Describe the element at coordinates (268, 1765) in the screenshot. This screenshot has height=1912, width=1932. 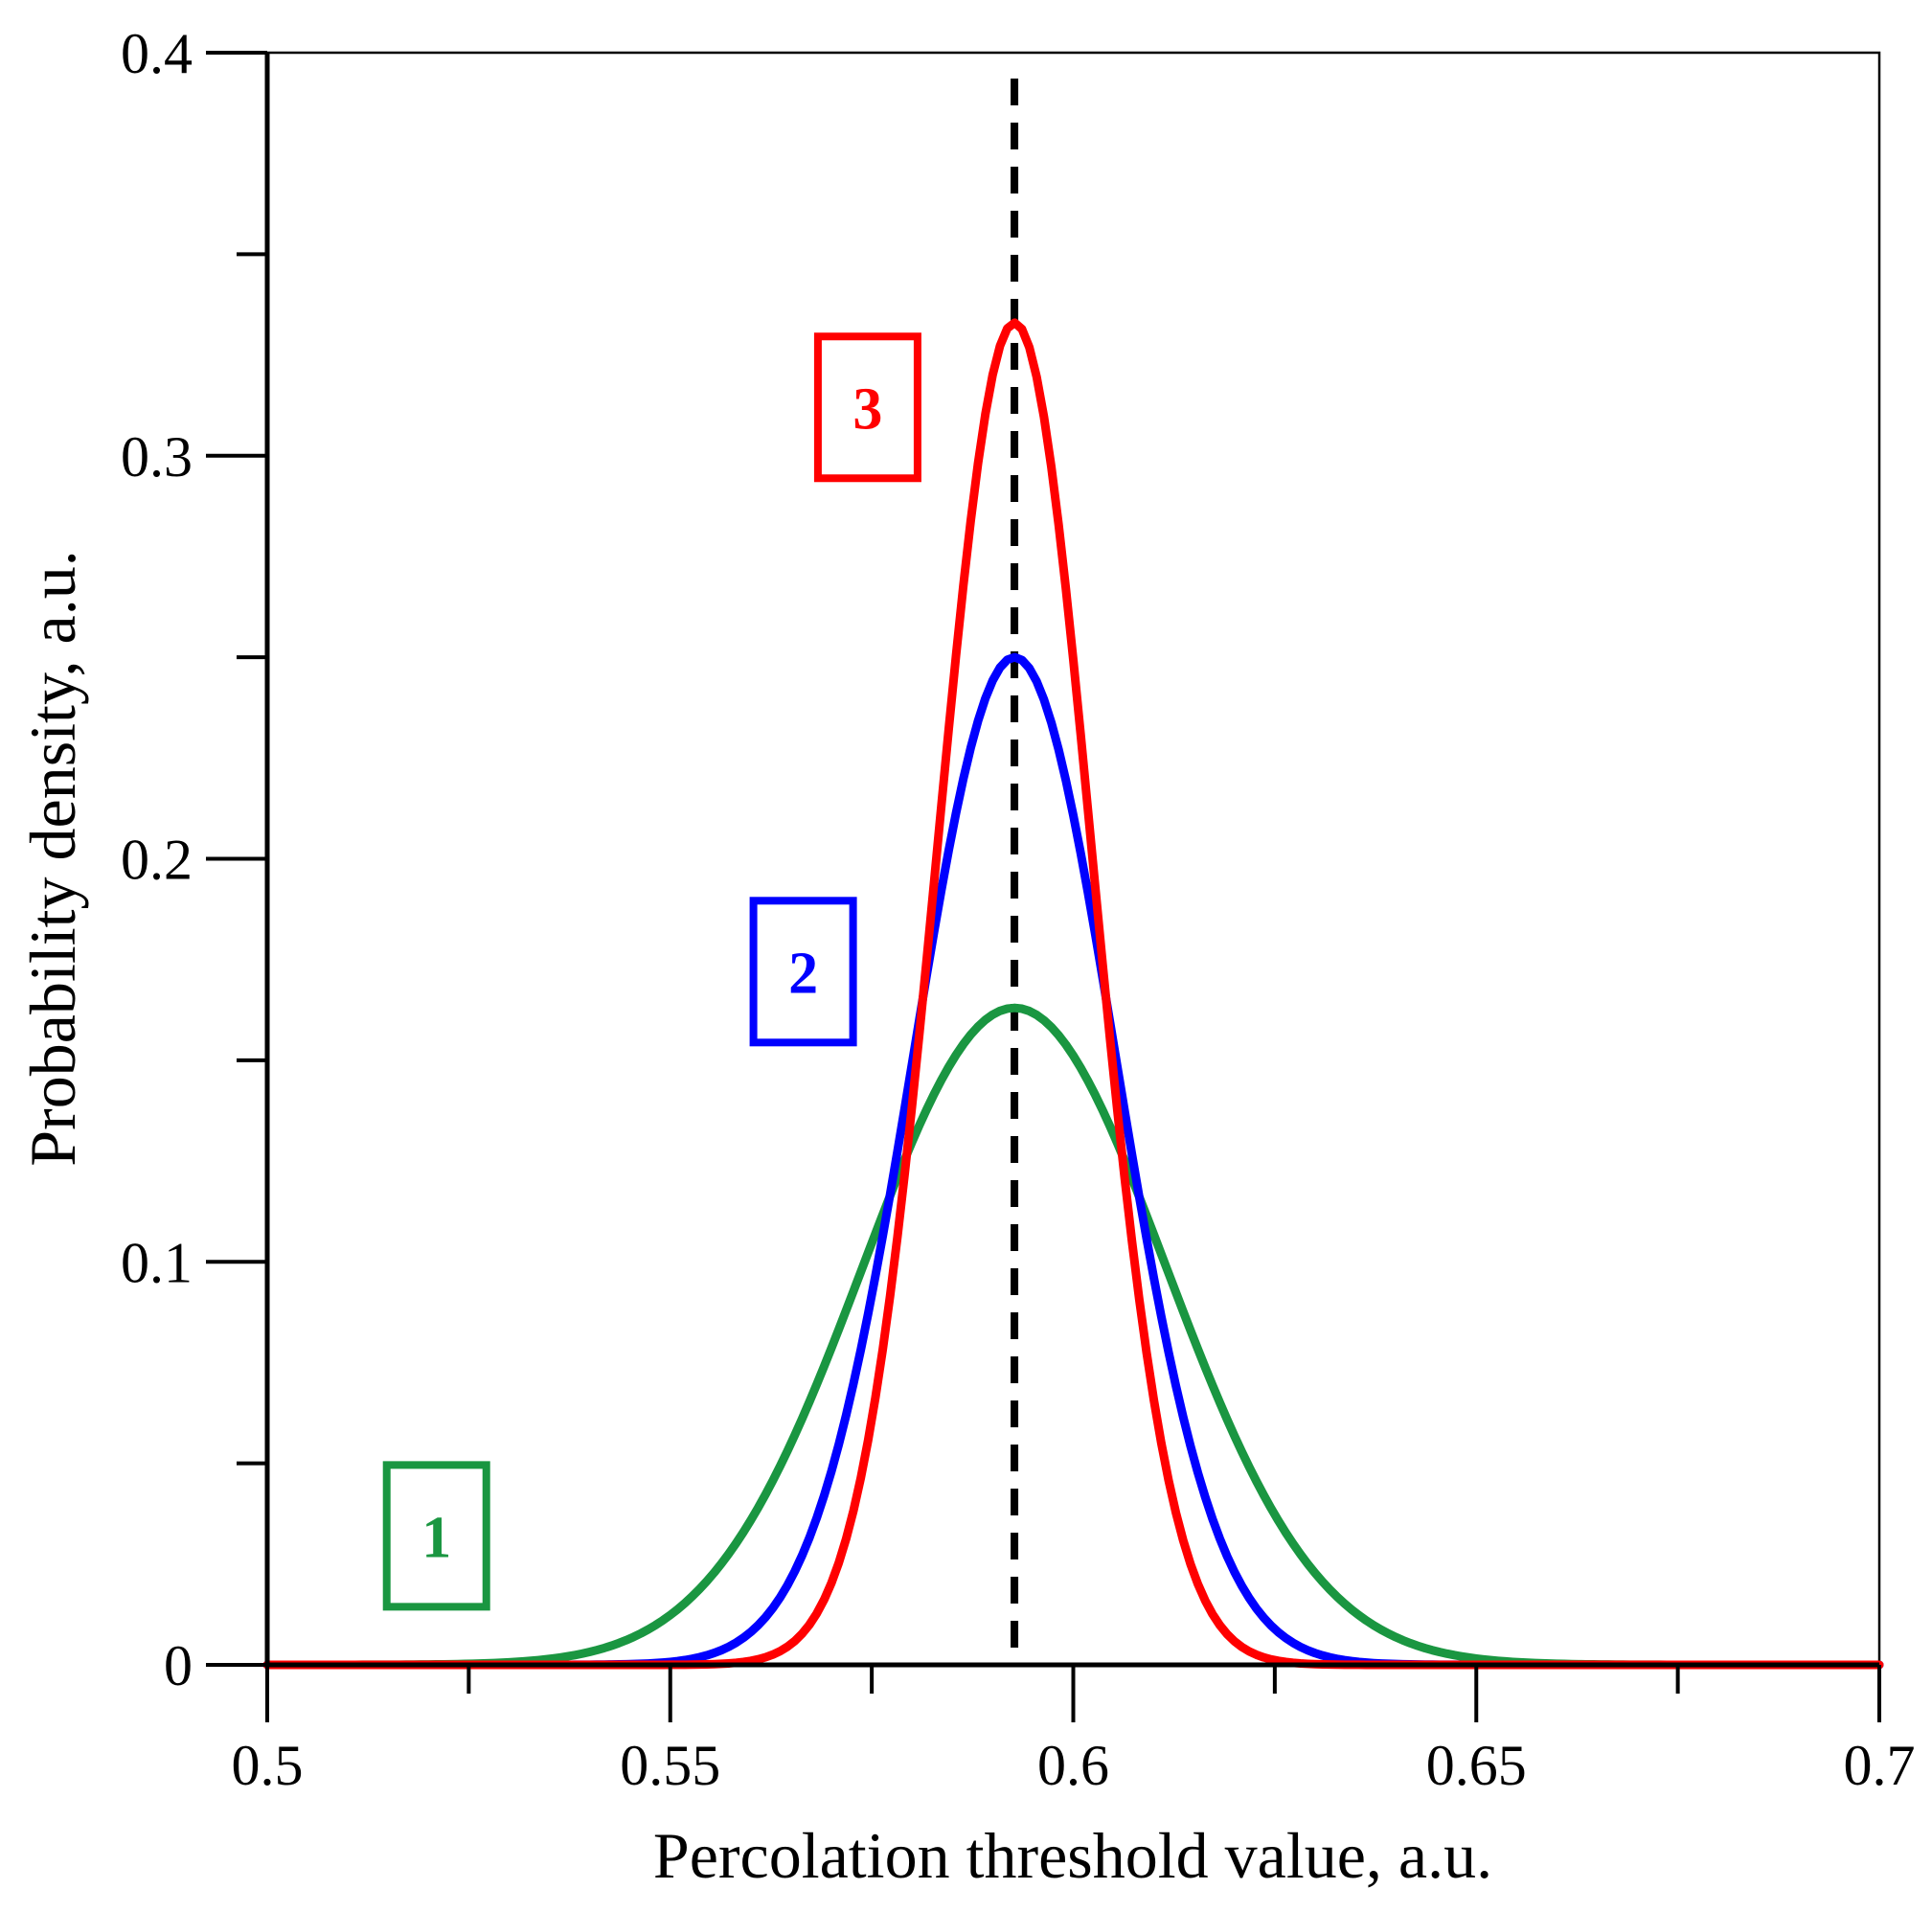
I see `x-tick-label: 0.5` at that location.